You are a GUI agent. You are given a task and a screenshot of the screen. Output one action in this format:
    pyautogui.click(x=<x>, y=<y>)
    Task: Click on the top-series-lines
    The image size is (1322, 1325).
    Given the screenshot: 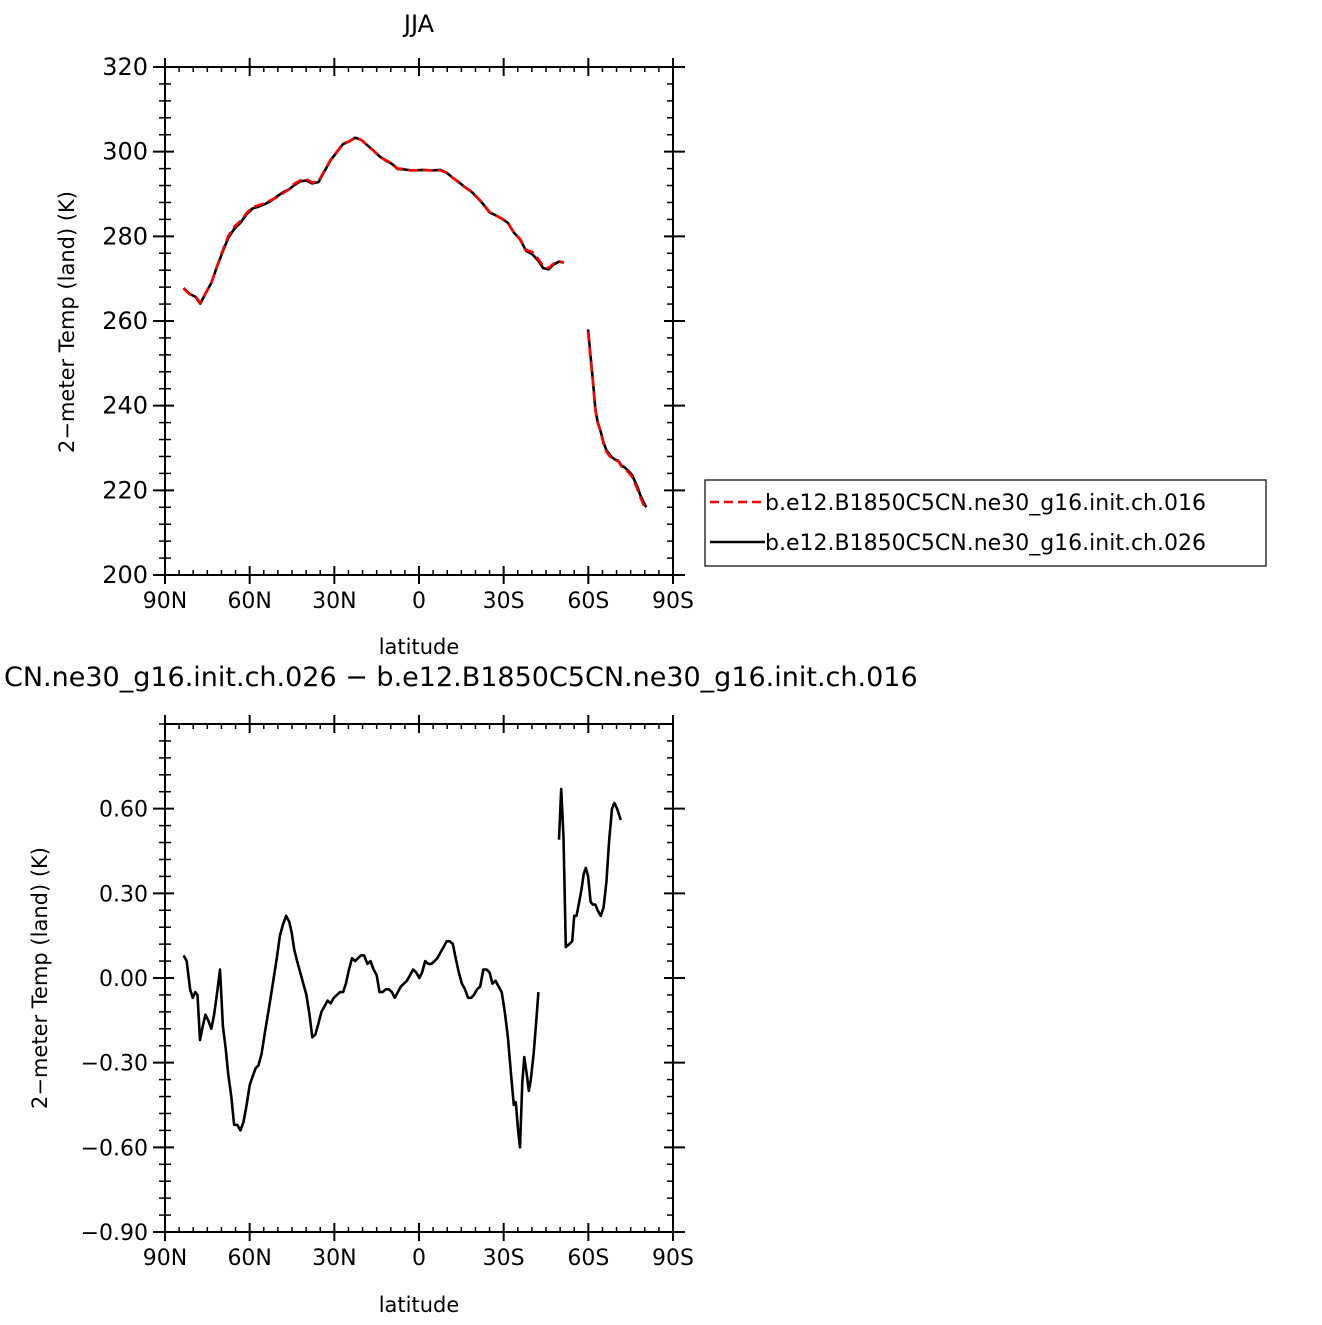 What is the action you would take?
    pyautogui.click(x=415, y=323)
    